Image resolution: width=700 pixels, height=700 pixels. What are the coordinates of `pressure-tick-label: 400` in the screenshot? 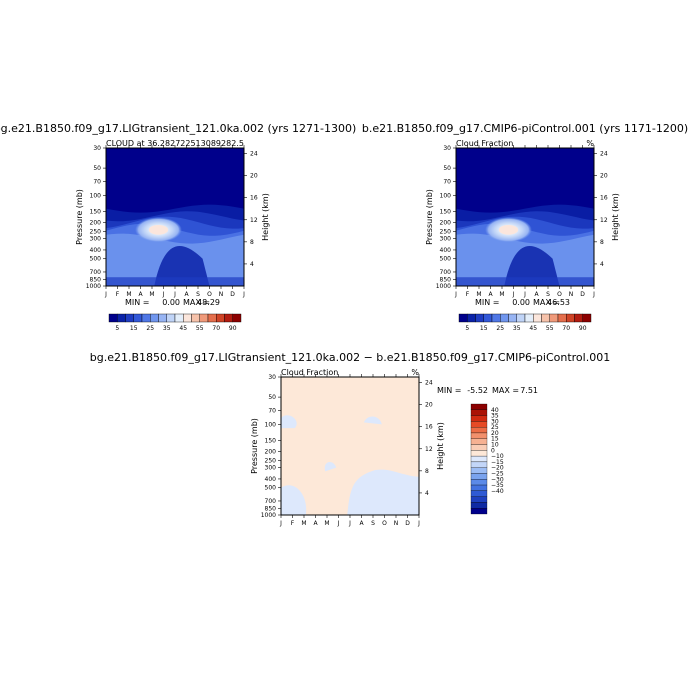 It's located at (271, 479).